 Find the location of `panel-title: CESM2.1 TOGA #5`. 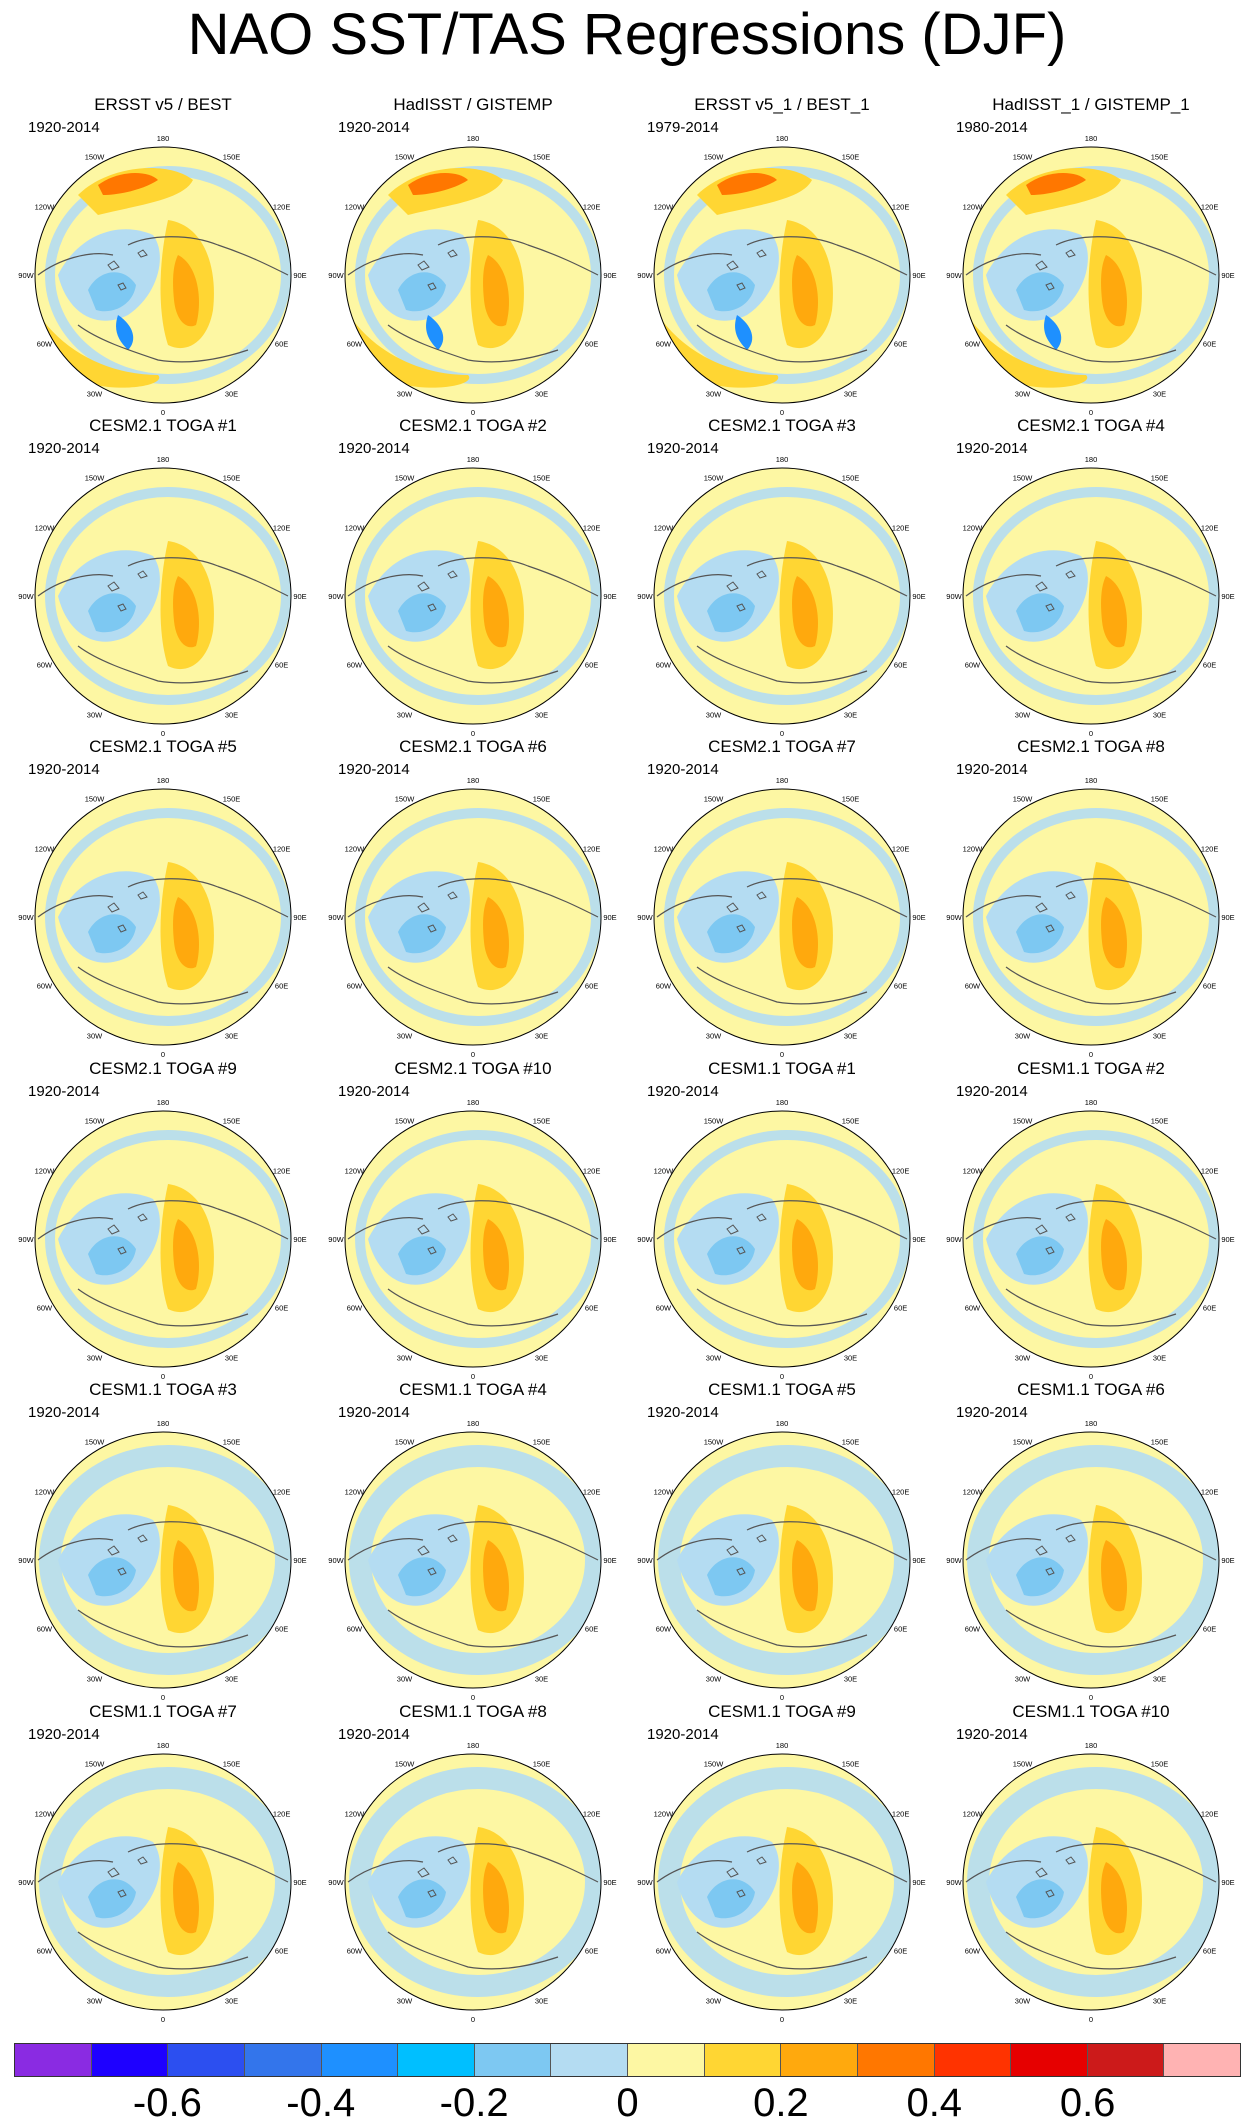

panel-title: CESM2.1 TOGA #5 is located at coordinates (163, 746).